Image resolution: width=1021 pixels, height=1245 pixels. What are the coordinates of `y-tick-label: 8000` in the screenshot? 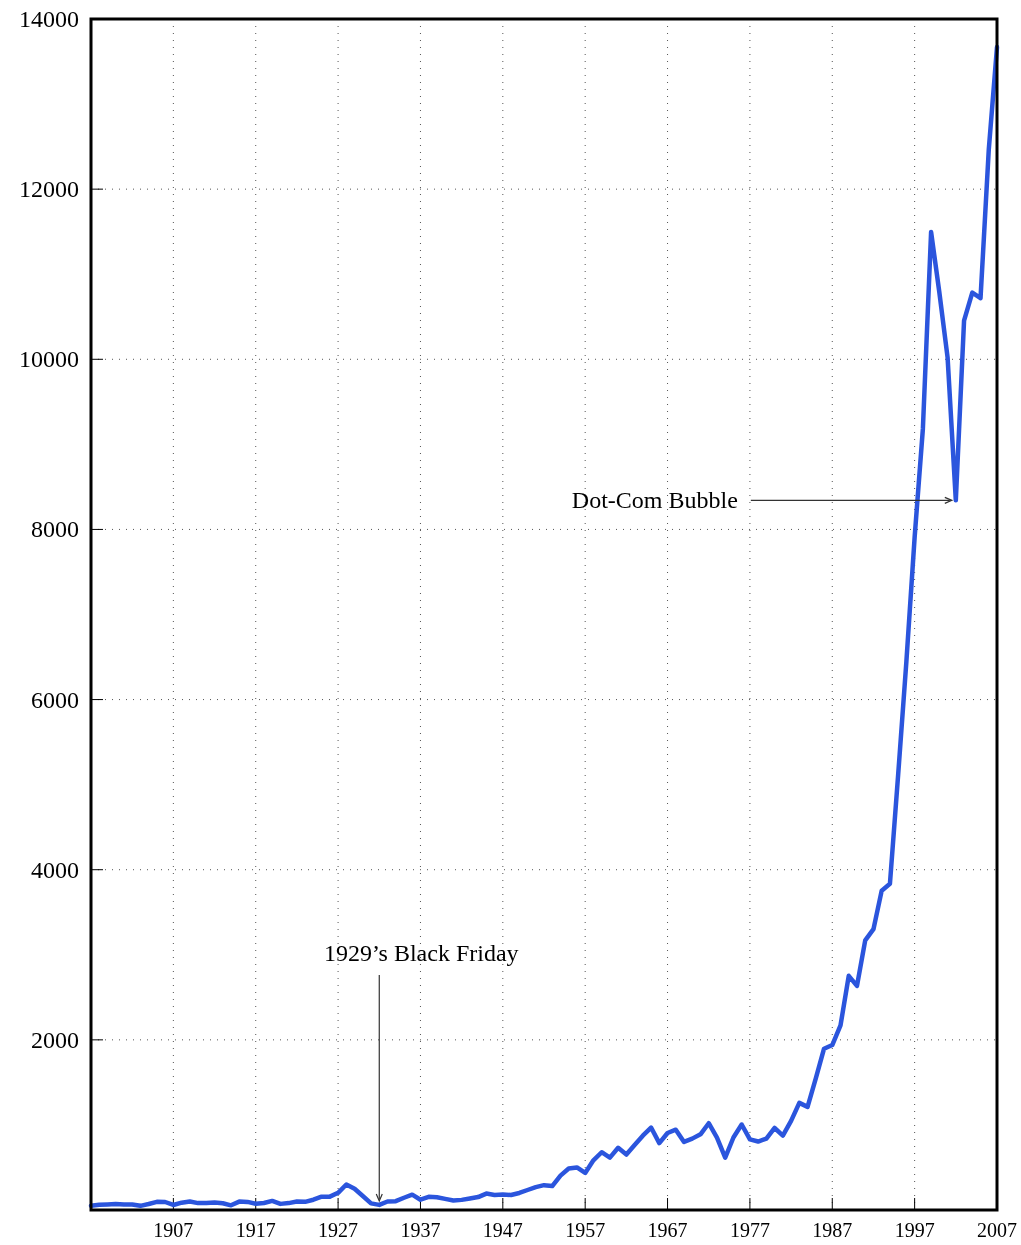 It's located at (55, 529).